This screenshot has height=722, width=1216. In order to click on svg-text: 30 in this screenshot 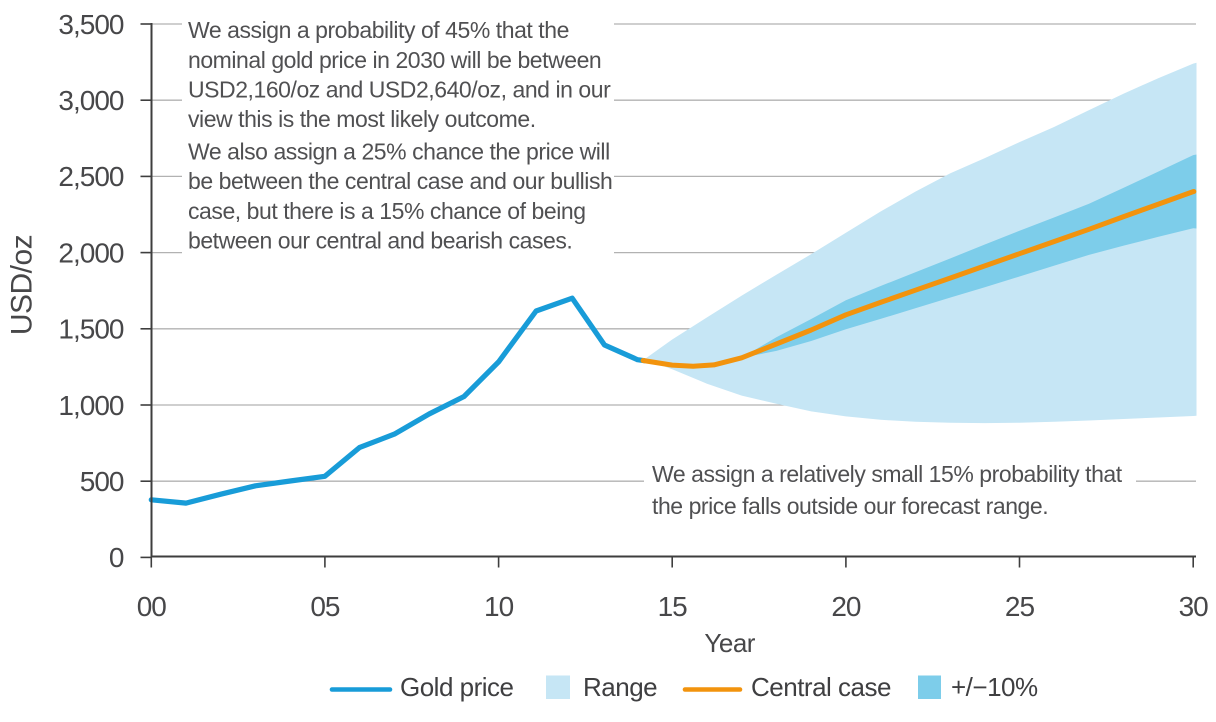, I will do `click(1194, 606)`.